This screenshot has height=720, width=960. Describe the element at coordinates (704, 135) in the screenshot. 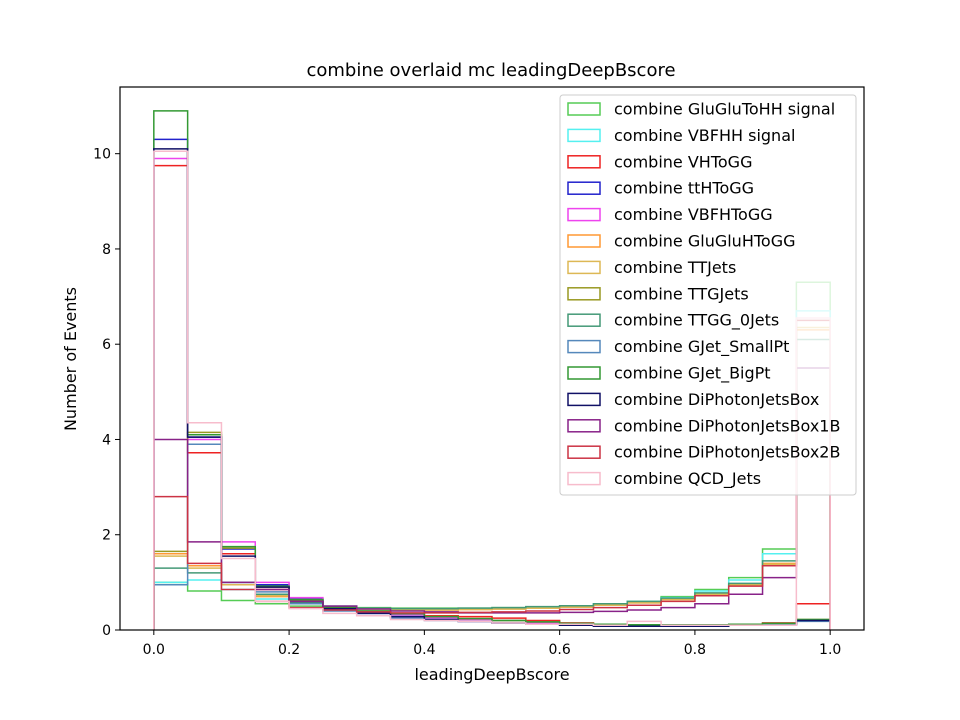

I see `legend-entry-label: combine VBFHH signal` at that location.